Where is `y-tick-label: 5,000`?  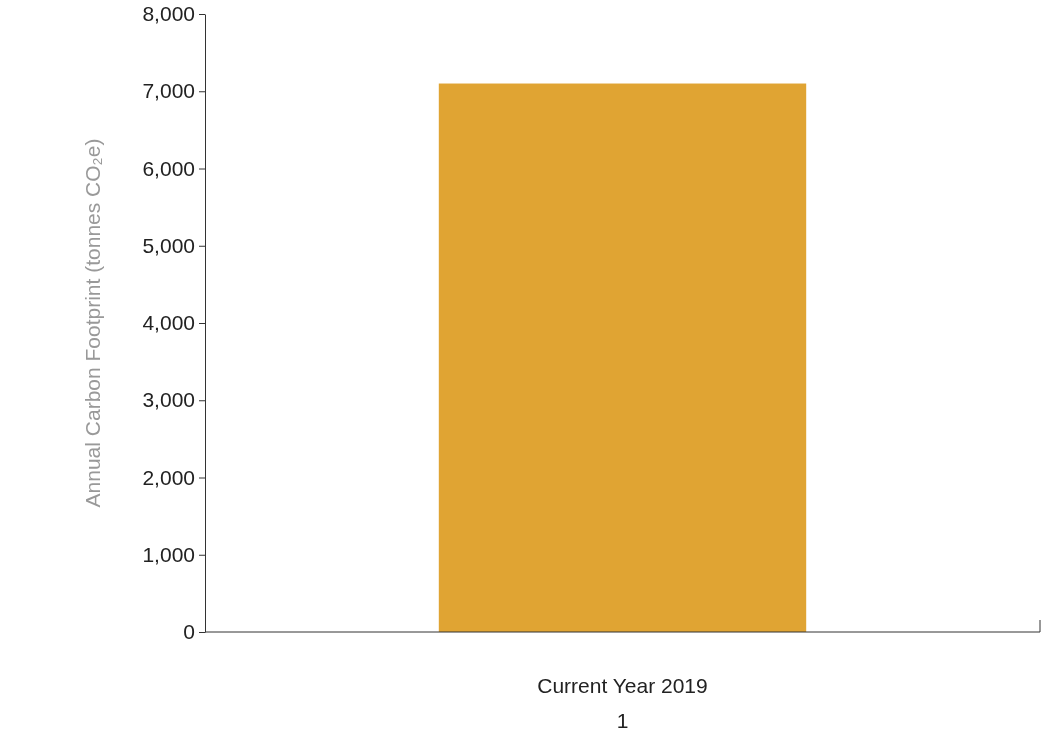
y-tick-label: 5,000 is located at coordinates (168, 245).